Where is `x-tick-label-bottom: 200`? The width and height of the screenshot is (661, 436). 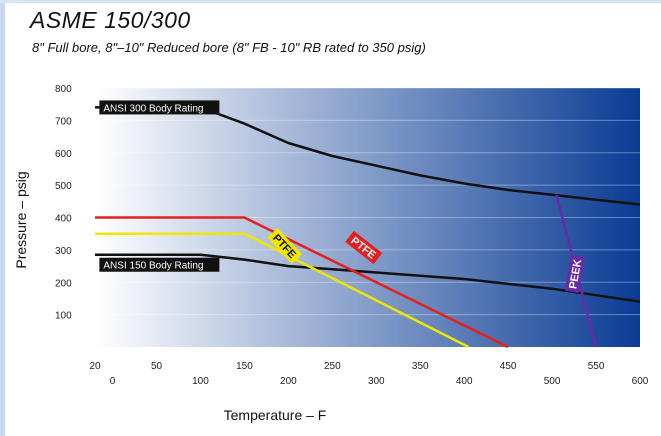
x-tick-label-bottom: 200 is located at coordinates (288, 381).